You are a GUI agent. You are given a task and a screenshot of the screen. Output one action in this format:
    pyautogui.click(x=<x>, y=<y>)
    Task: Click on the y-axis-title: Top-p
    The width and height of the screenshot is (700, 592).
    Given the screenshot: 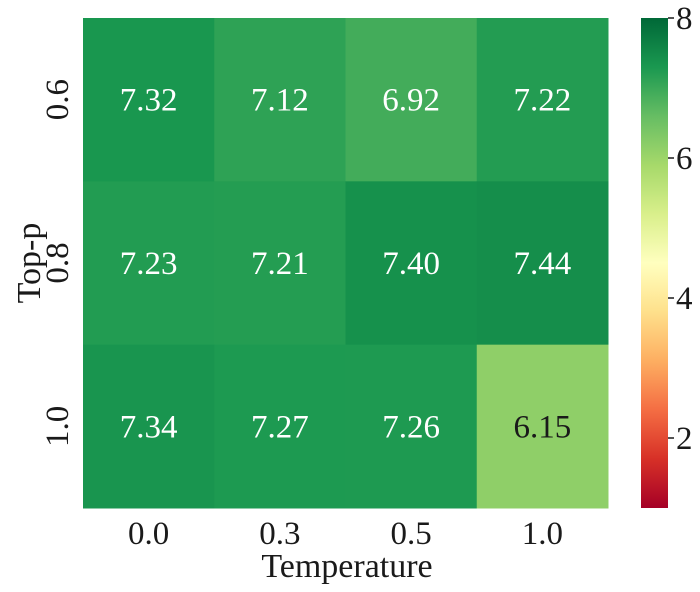 What is the action you would take?
    pyautogui.click(x=29, y=263)
    